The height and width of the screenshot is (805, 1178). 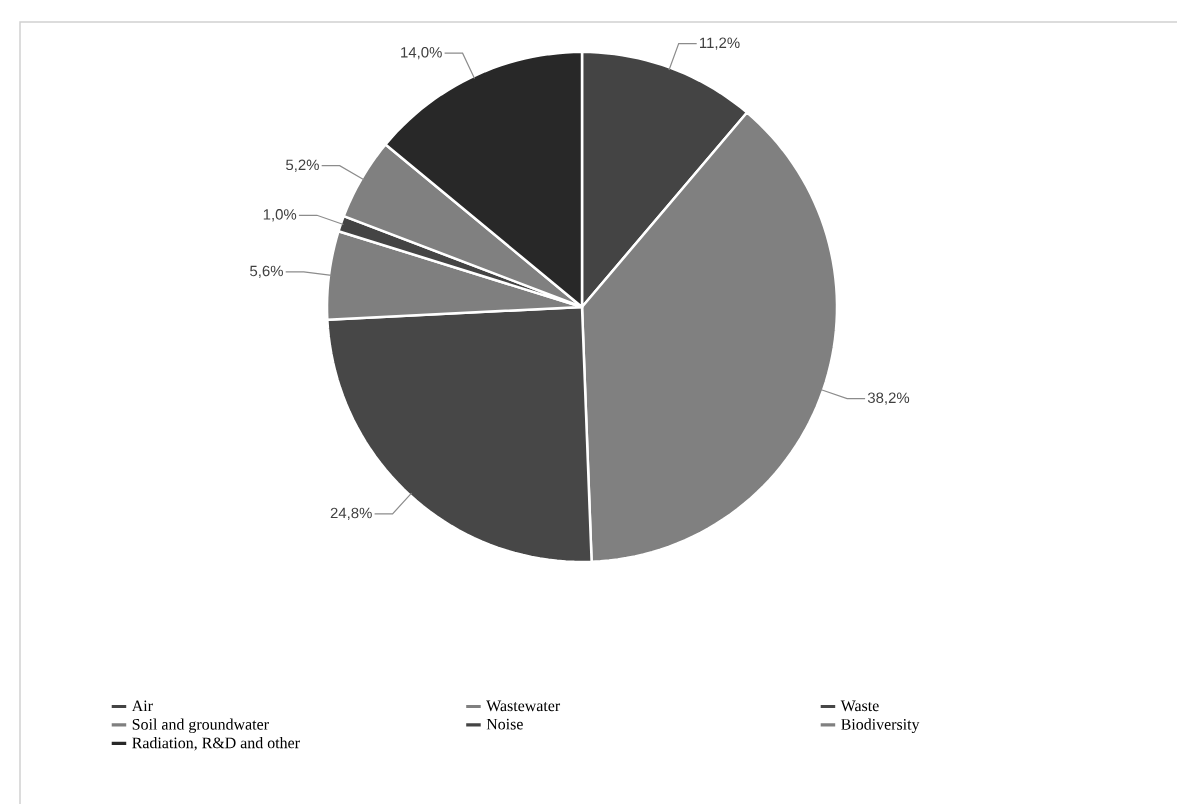 I want to click on legend-label: Soil and groundwater, so click(x=200, y=726).